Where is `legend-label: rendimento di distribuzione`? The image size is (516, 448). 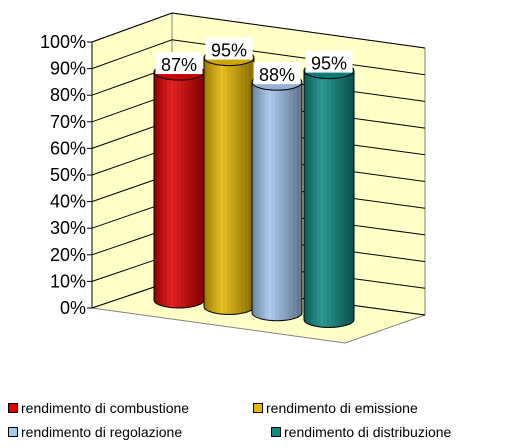
legend-label: rendimento di distribuzione is located at coordinates (368, 432).